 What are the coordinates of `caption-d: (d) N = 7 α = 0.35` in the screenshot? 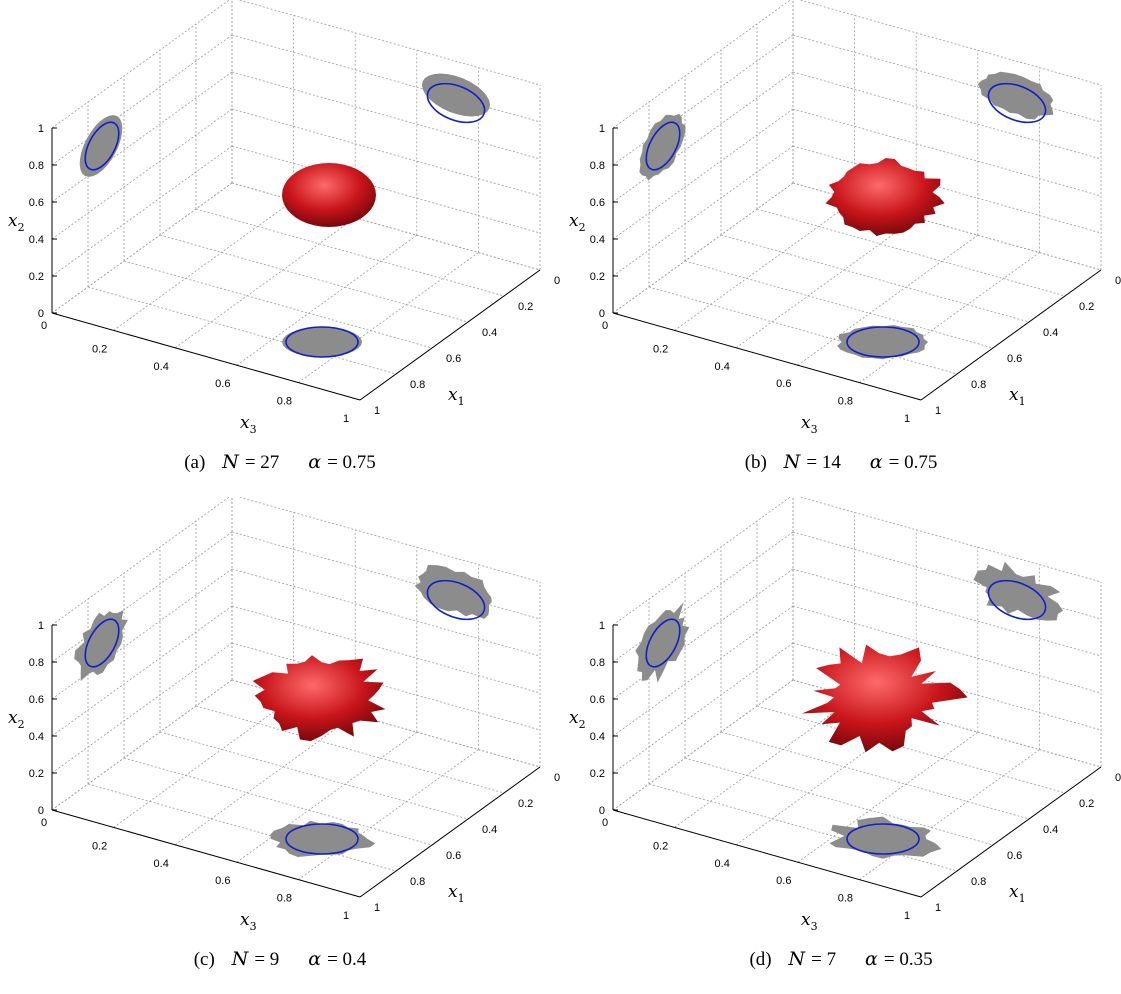 It's located at (841, 959).